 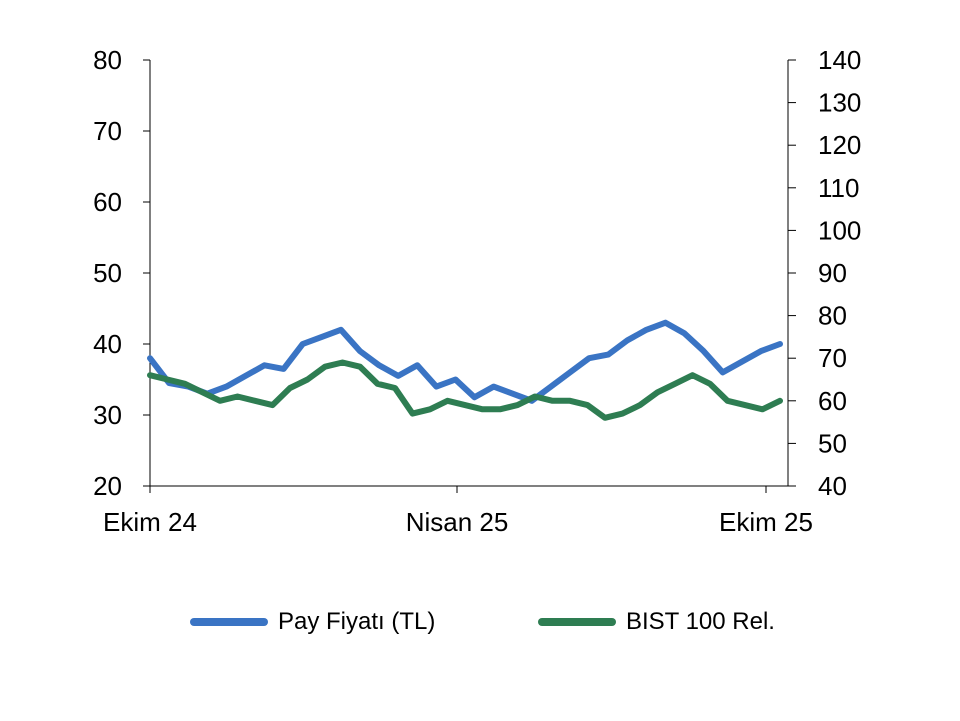 What do you see at coordinates (150, 522) in the screenshot?
I see `x-tick-label: Ekim 24` at bounding box center [150, 522].